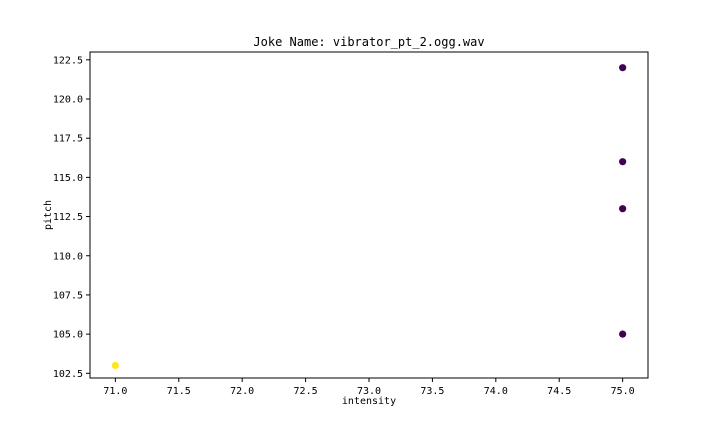 The width and height of the screenshot is (720, 432). Describe the element at coordinates (496, 391) in the screenshot. I see `x-tick-label: 74.0` at that location.